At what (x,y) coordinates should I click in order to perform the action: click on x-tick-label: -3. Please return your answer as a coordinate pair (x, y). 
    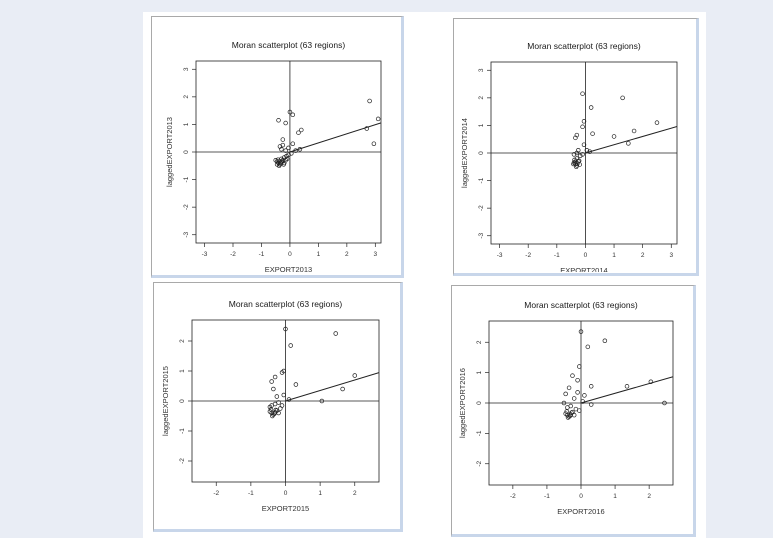
    Looking at the image, I should click on (205, 254).